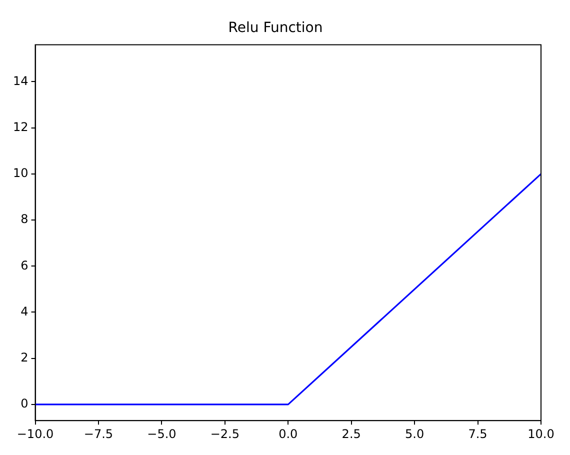  I want to click on chart-title: Relu Function, so click(275, 28).